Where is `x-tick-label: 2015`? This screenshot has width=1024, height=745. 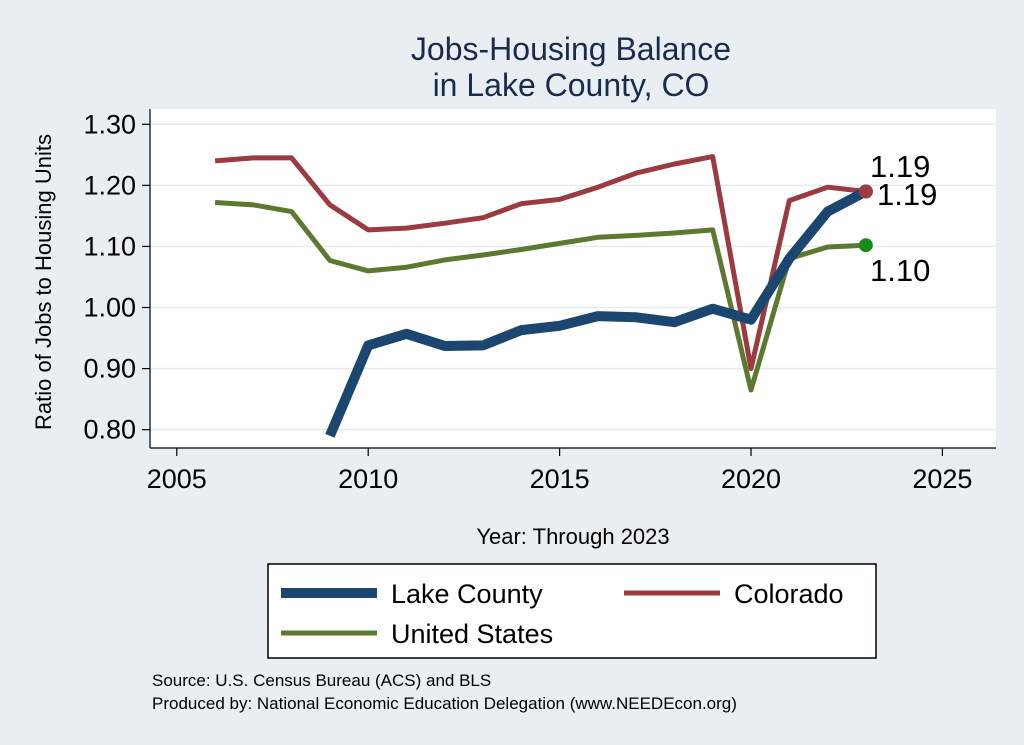 x-tick-label: 2015 is located at coordinates (560, 479).